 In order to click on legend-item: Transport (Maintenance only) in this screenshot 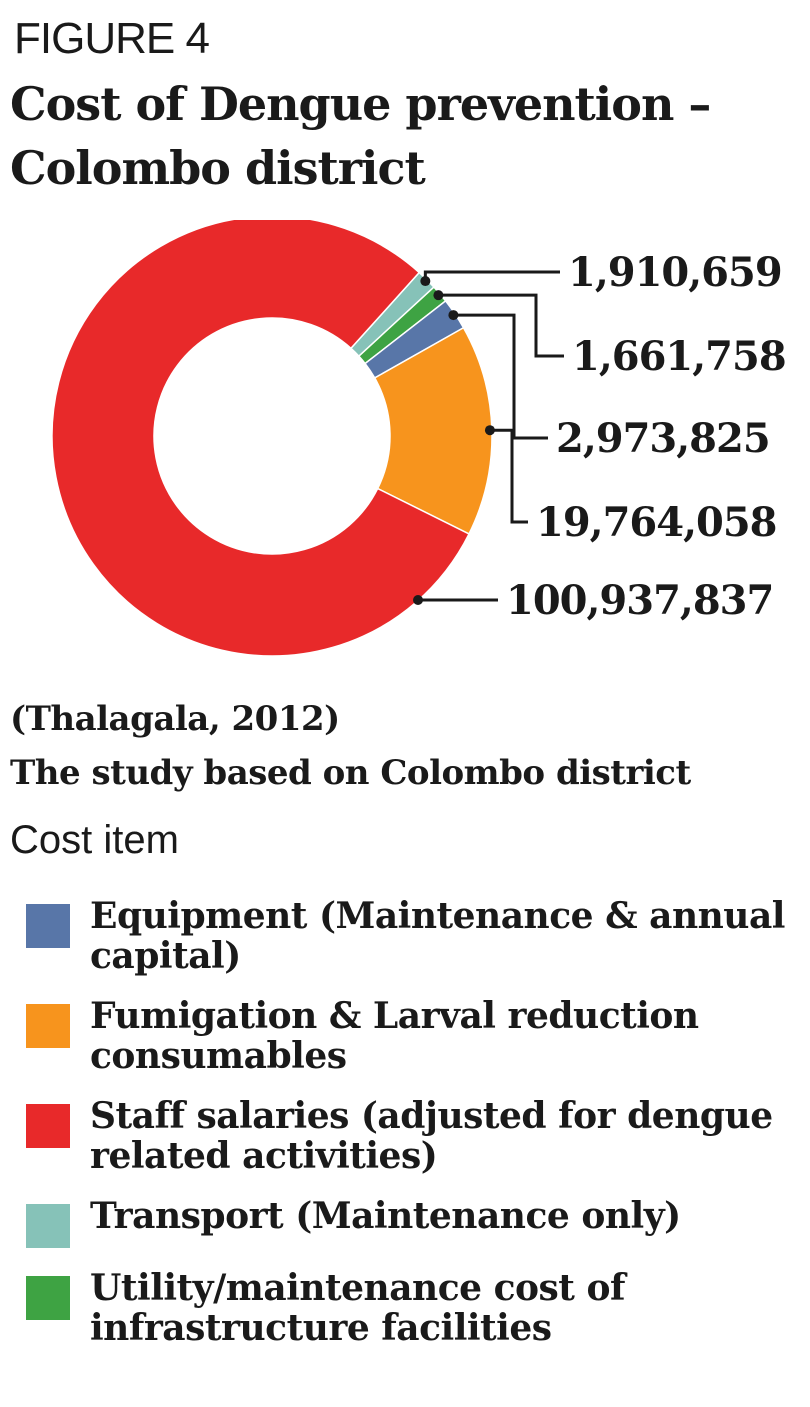, I will do `click(411, 1222)`.